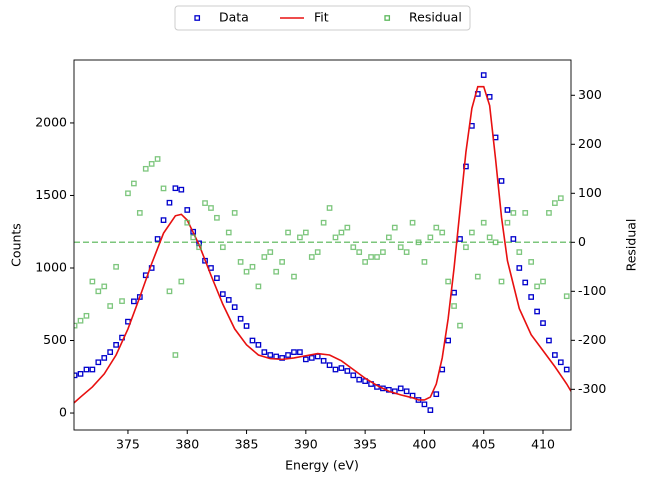  I want to click on y-tick-label: 2000, so click(51, 121).